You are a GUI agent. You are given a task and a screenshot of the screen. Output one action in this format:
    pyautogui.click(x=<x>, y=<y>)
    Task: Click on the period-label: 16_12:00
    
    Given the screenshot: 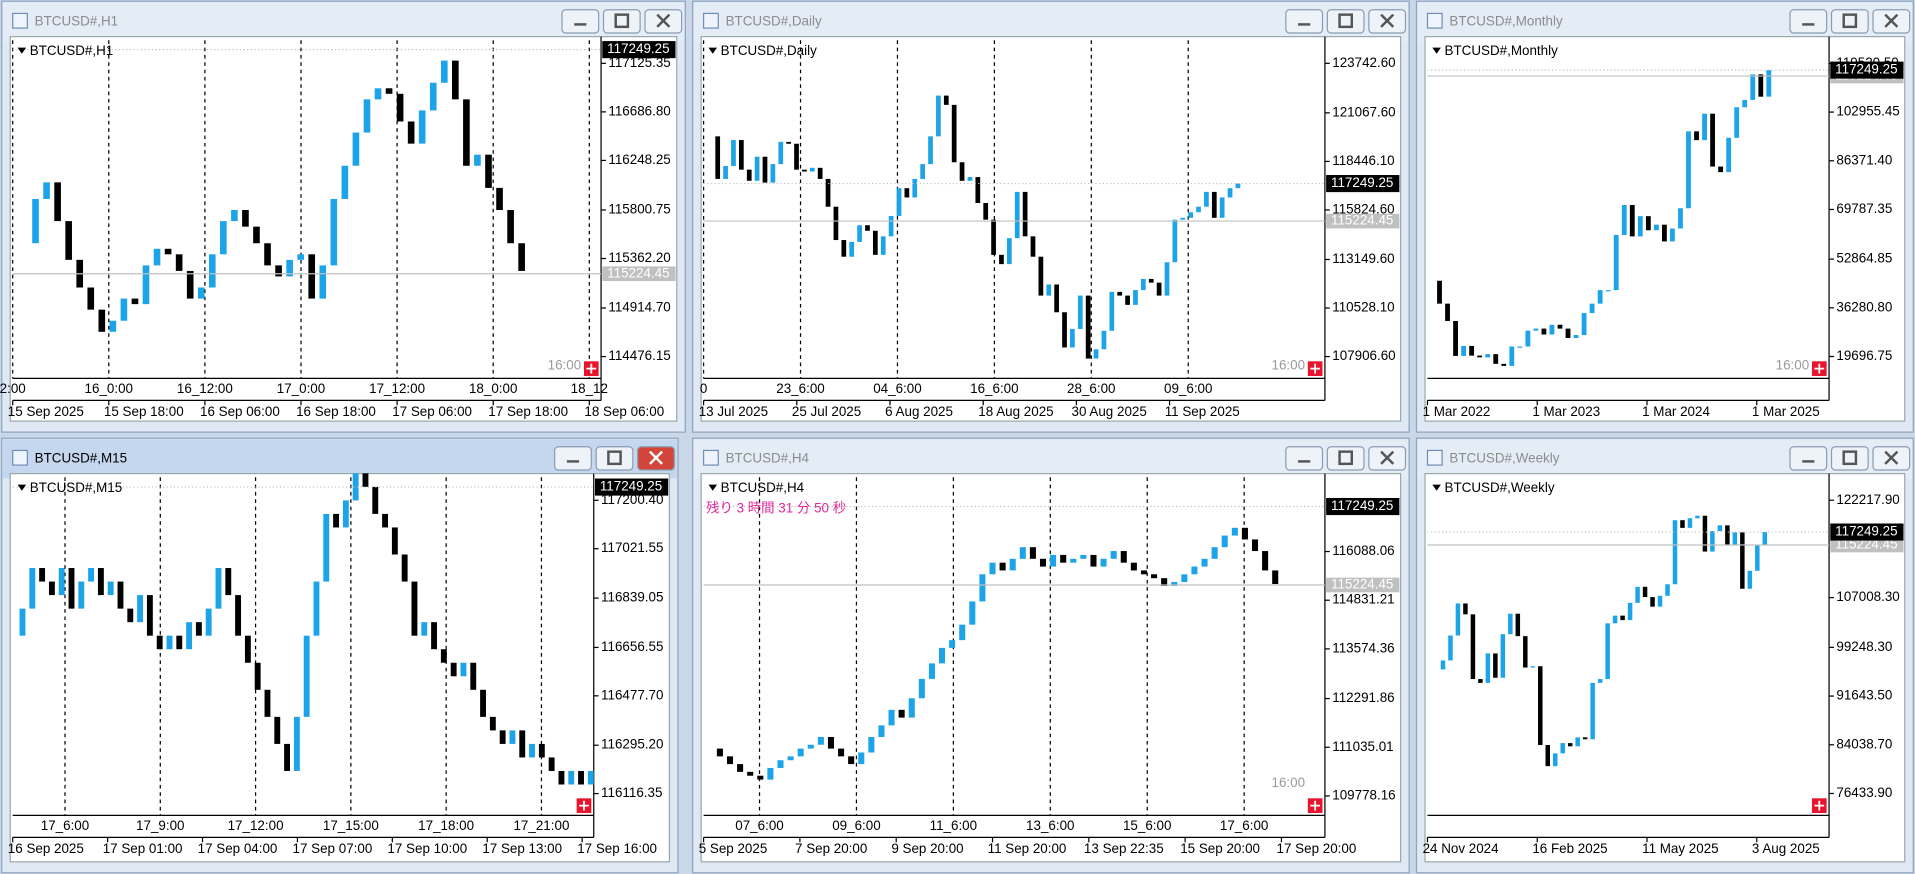 What is the action you would take?
    pyautogui.click(x=205, y=388)
    